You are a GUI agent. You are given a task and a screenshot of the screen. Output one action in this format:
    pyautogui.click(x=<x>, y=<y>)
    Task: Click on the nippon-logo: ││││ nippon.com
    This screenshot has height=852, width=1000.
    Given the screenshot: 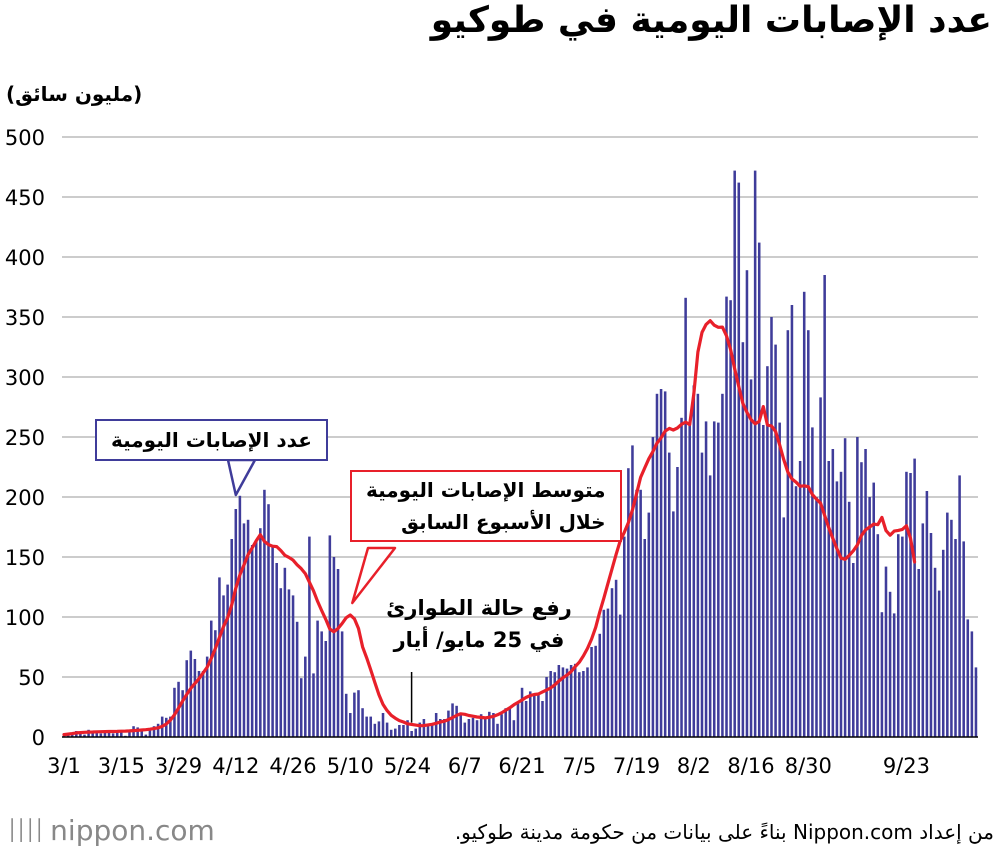 What is the action you would take?
    pyautogui.click(x=110, y=830)
    